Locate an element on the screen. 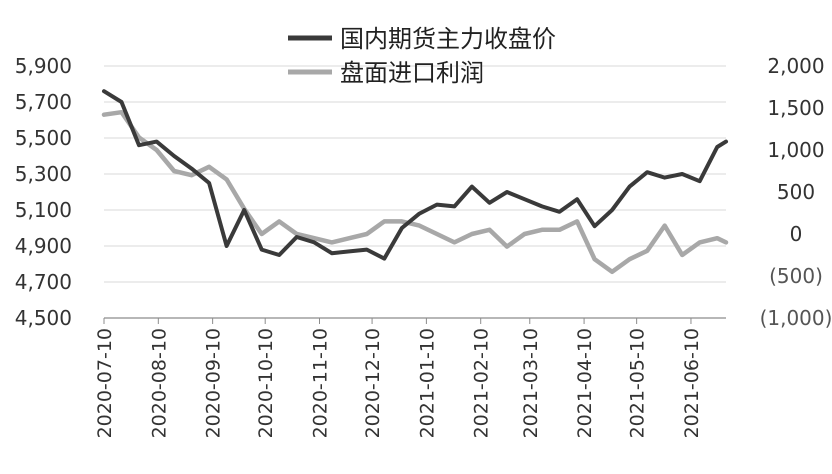  left-y-tick-label: 4,500 is located at coordinates (43, 318).